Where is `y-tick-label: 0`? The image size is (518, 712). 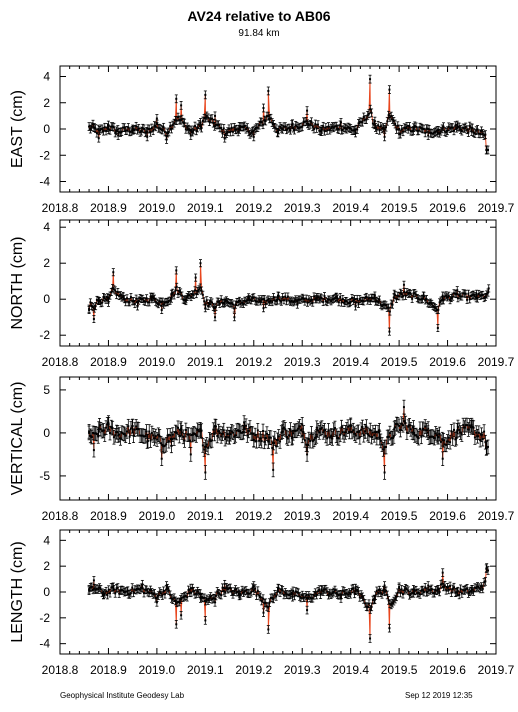
y-tick-label: 0 is located at coordinates (46, 129).